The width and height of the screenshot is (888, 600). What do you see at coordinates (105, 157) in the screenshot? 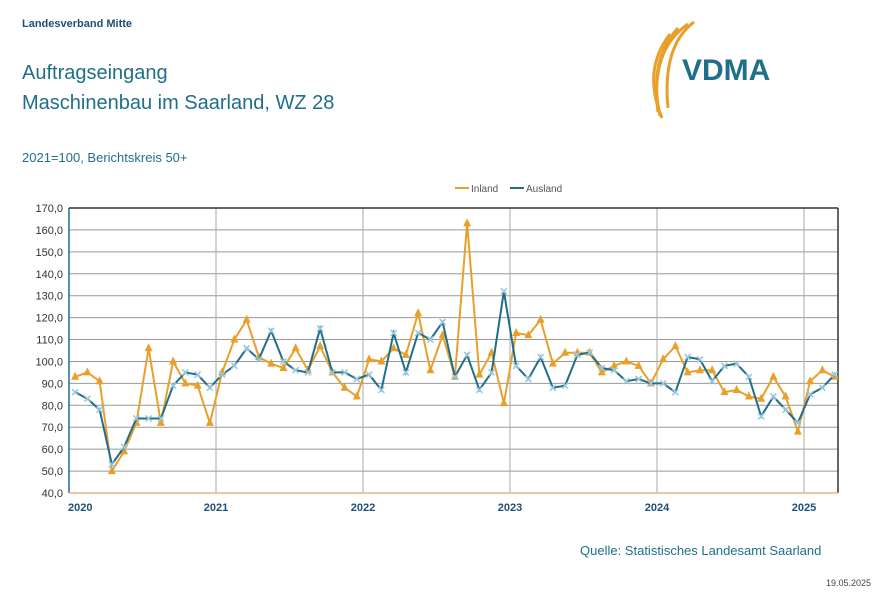
I see `subtitle: 2021=100, Berichtskreis 50+` at bounding box center [105, 157].